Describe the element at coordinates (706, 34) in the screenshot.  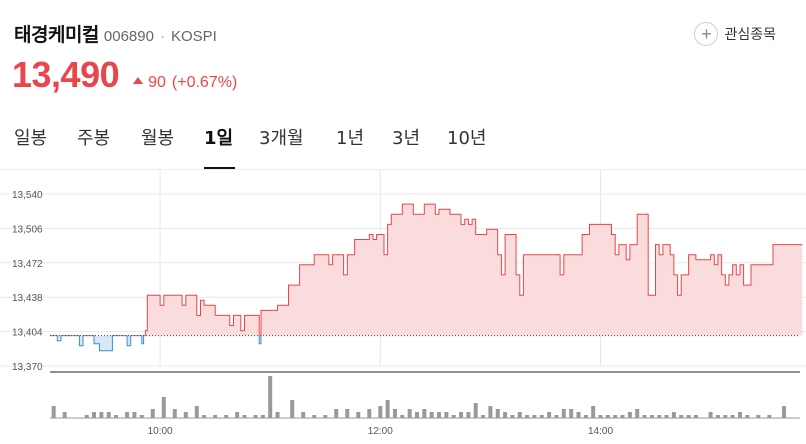
I see `plus-icon: +` at that location.